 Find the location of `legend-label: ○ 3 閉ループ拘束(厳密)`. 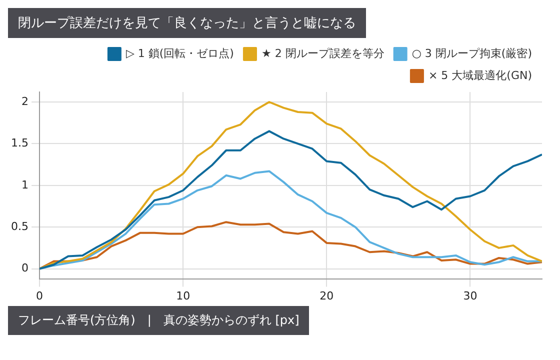

legend-label: ○ 3 閉ループ拘束(厳密) is located at coordinates (472, 53).